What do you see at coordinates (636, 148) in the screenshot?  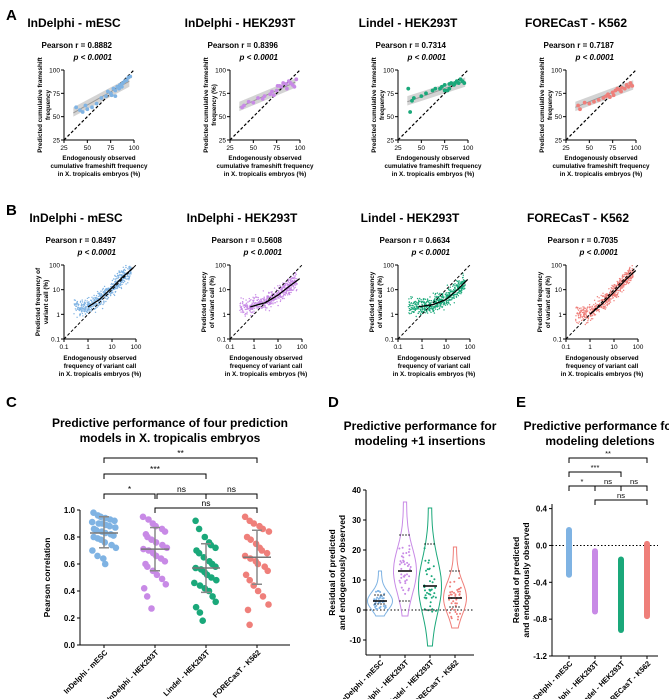 I see `x-tick-label: 100` at bounding box center [636, 148].